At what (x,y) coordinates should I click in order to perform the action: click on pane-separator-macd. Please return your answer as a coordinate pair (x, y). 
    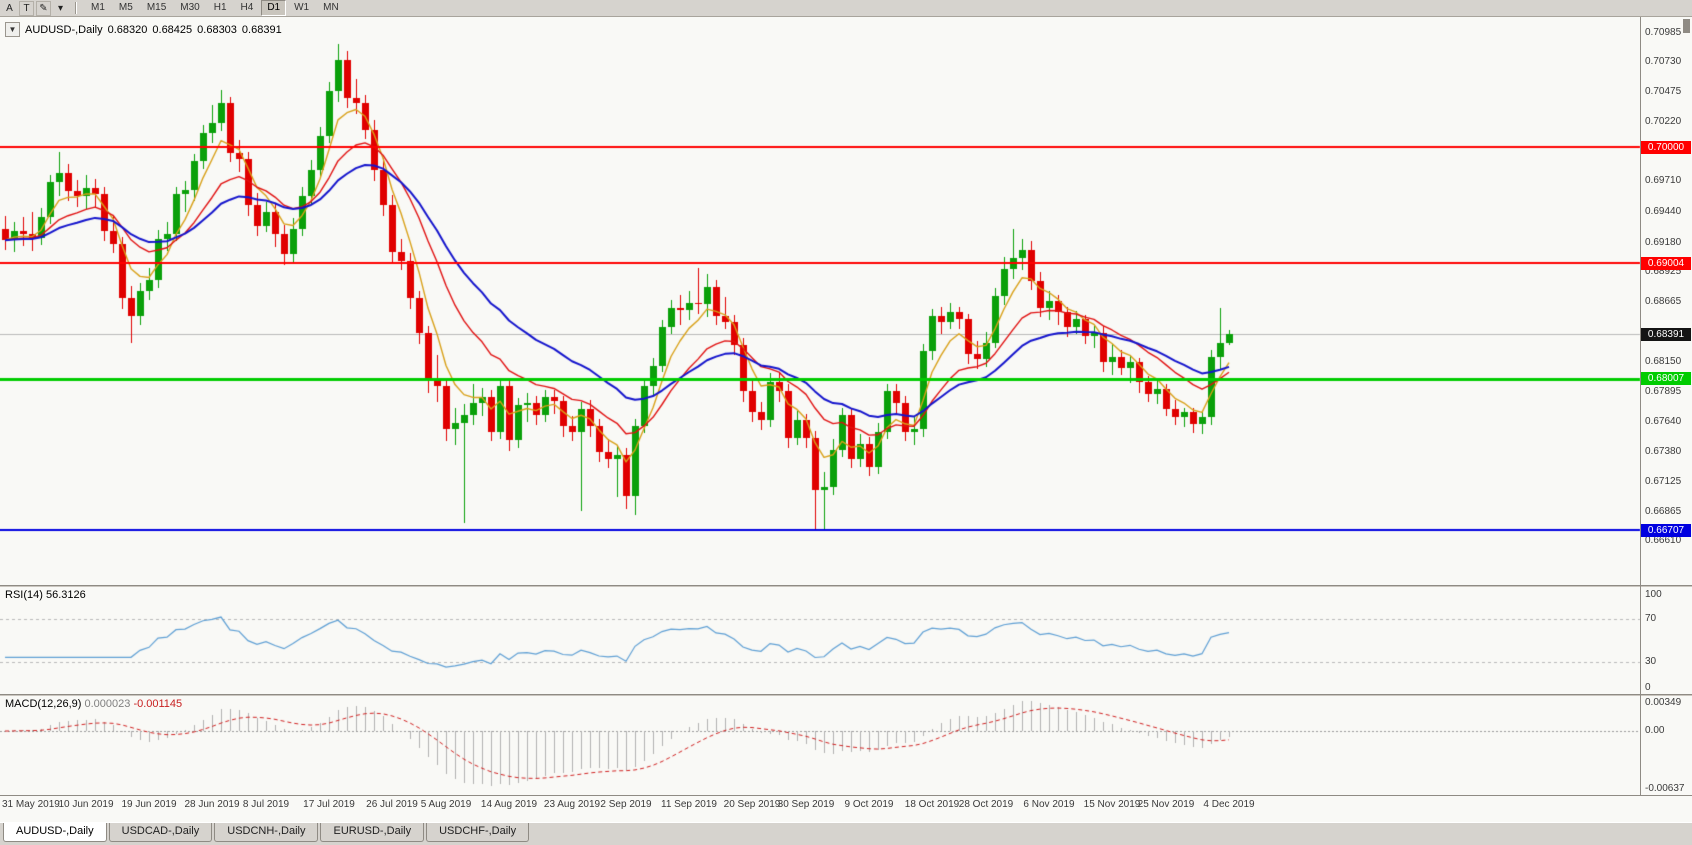
    Looking at the image, I should click on (846, 695).